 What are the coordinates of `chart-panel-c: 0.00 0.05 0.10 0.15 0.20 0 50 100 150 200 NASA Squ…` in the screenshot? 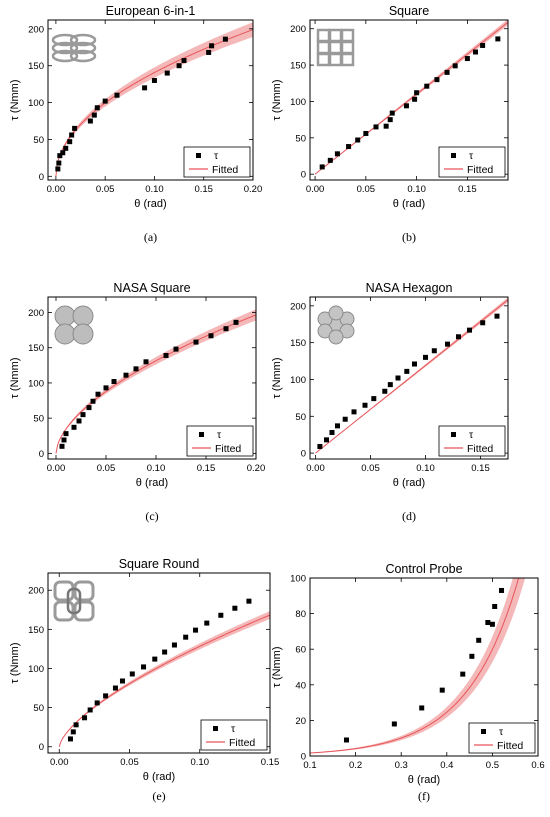 It's located at (137, 402).